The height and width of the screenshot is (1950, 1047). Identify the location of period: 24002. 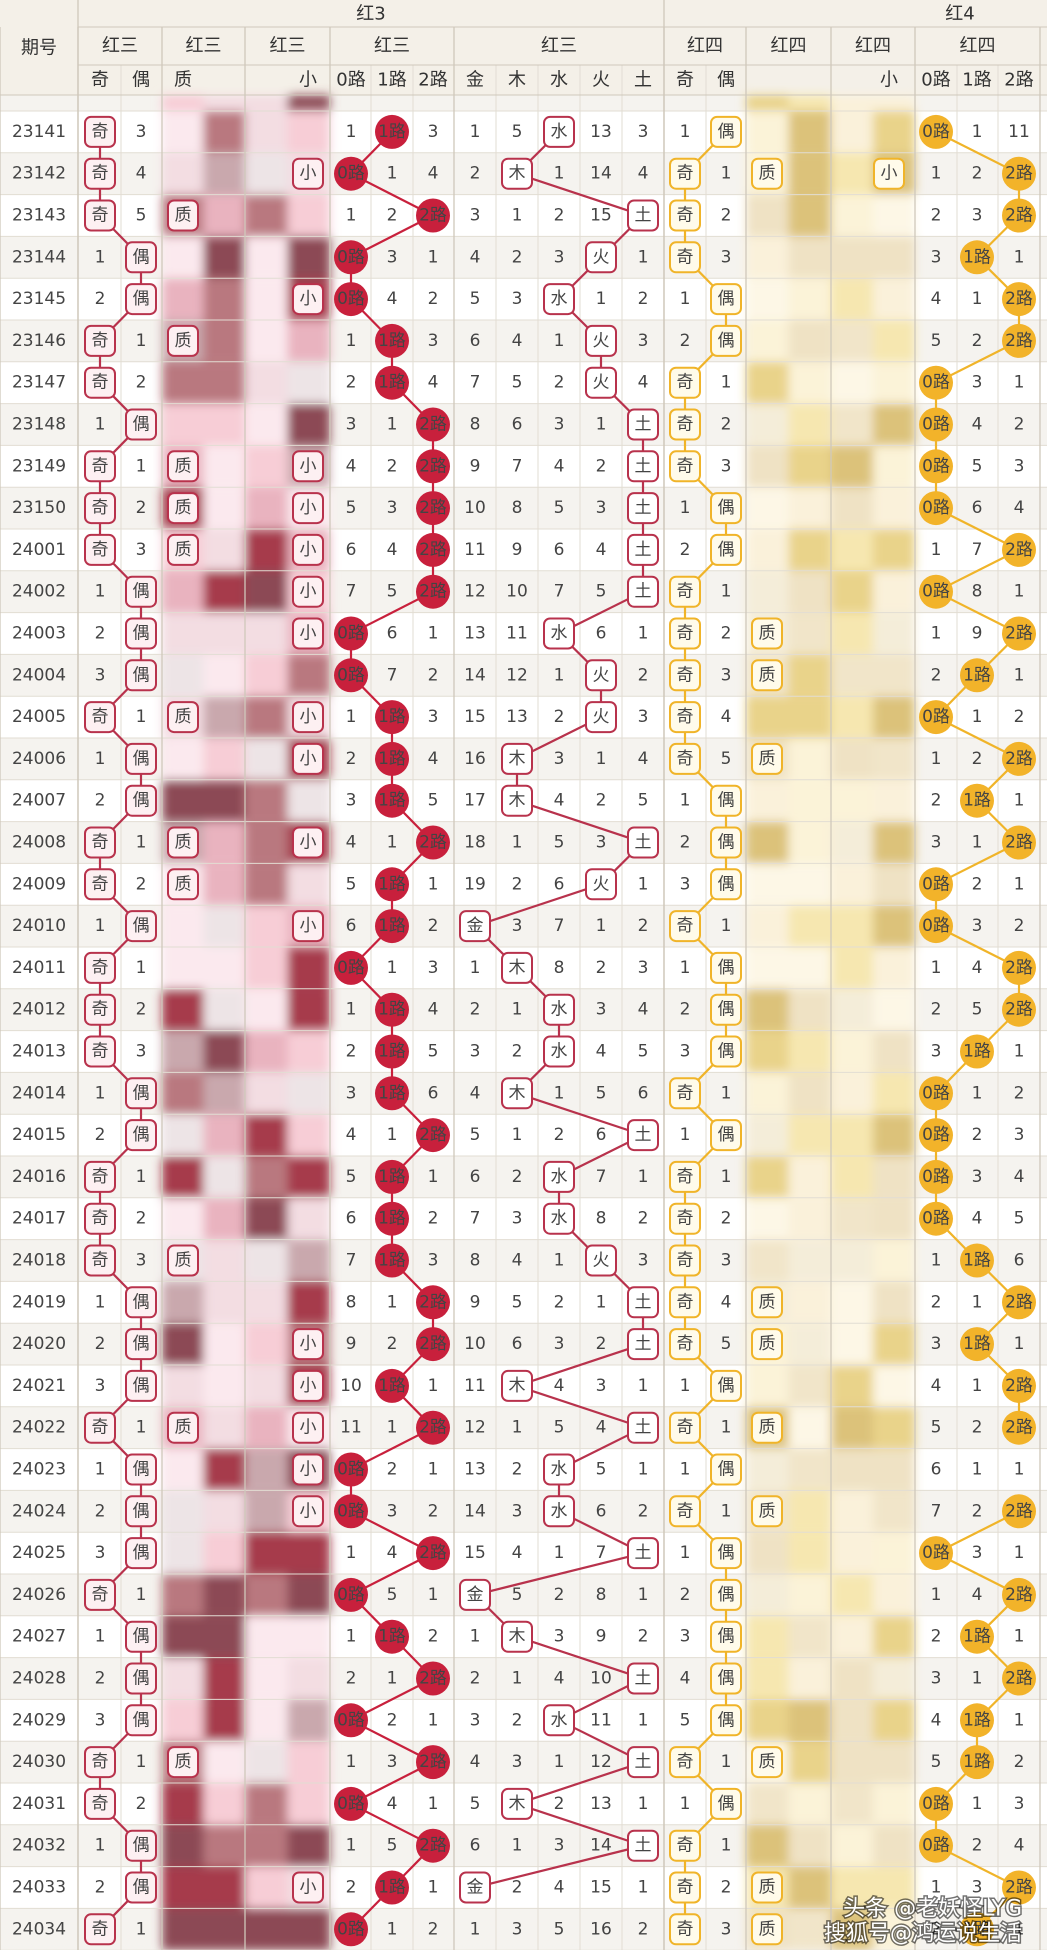
(39, 592).